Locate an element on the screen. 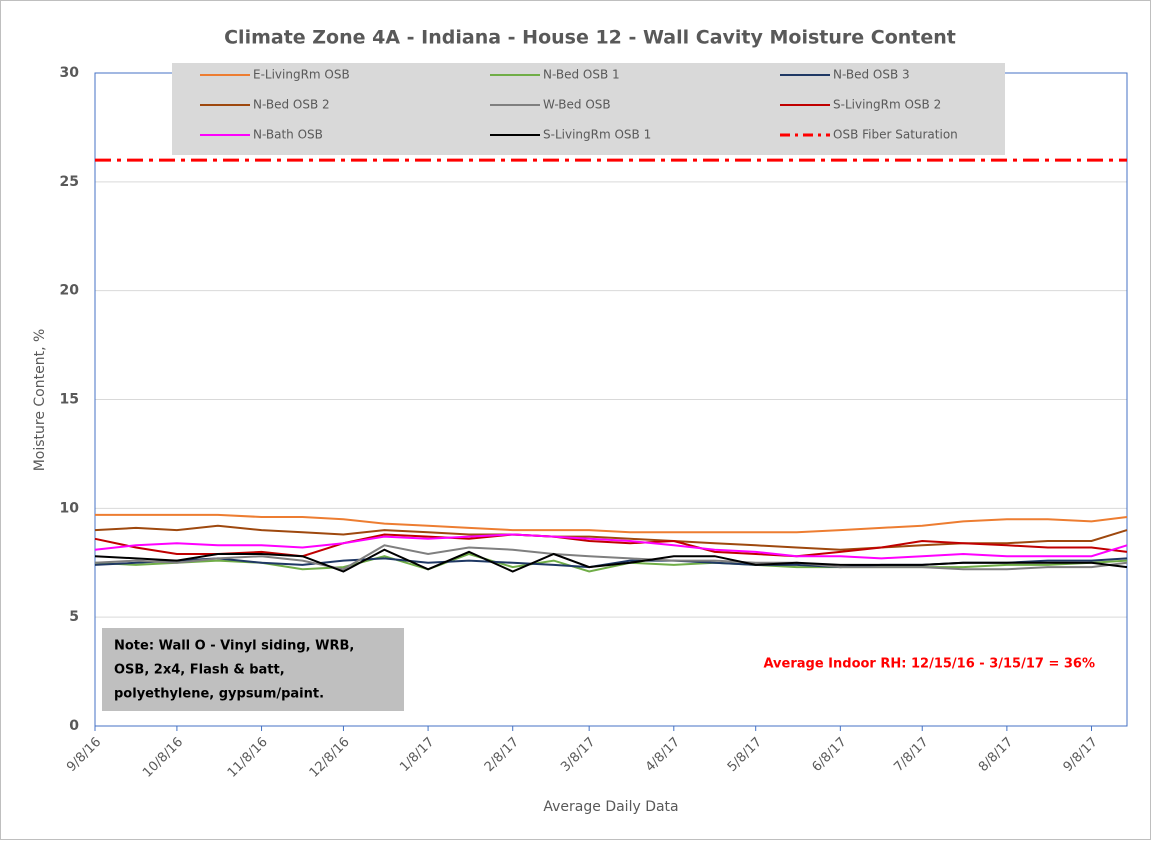 The image size is (1151, 844). note-text: polyethylene, gypsum/paint. is located at coordinates (219, 694).